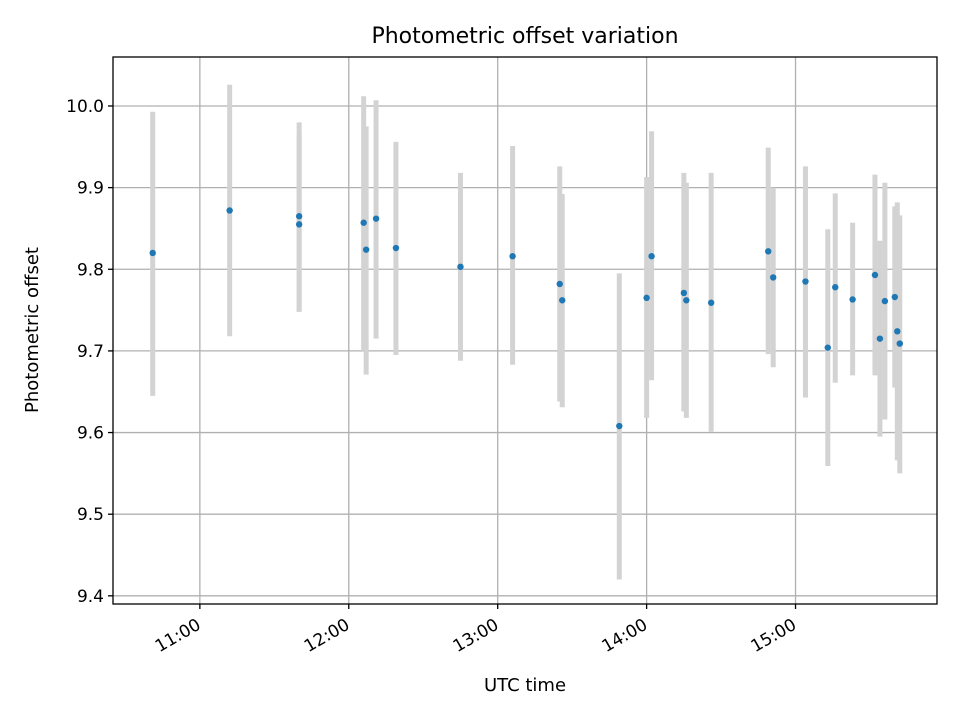 This screenshot has height=720, width=960. What do you see at coordinates (90, 270) in the screenshot?
I see `y-tick-label: 9.8` at bounding box center [90, 270].